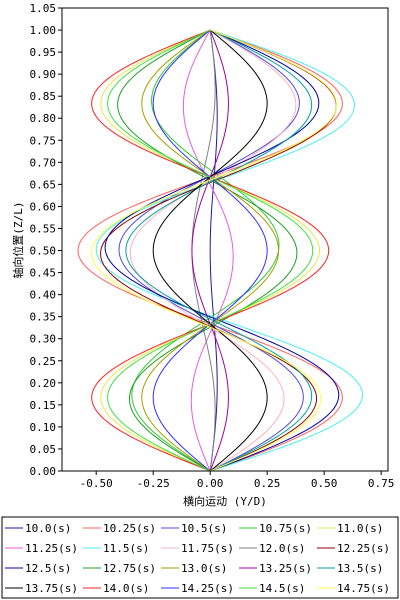  What do you see at coordinates (48, 528) in the screenshot?
I see `legend-label: 10.0(s)` at bounding box center [48, 528].